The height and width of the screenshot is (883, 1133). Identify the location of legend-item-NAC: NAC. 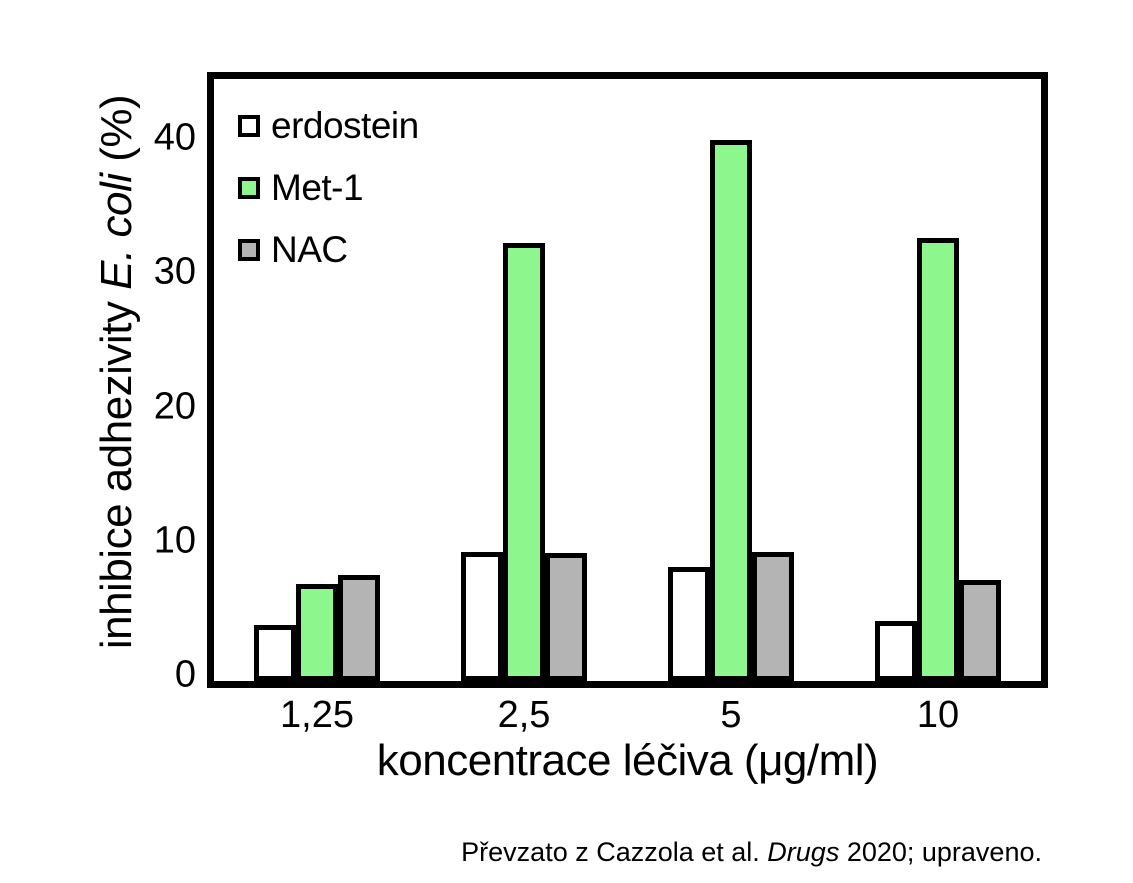
(328, 250).